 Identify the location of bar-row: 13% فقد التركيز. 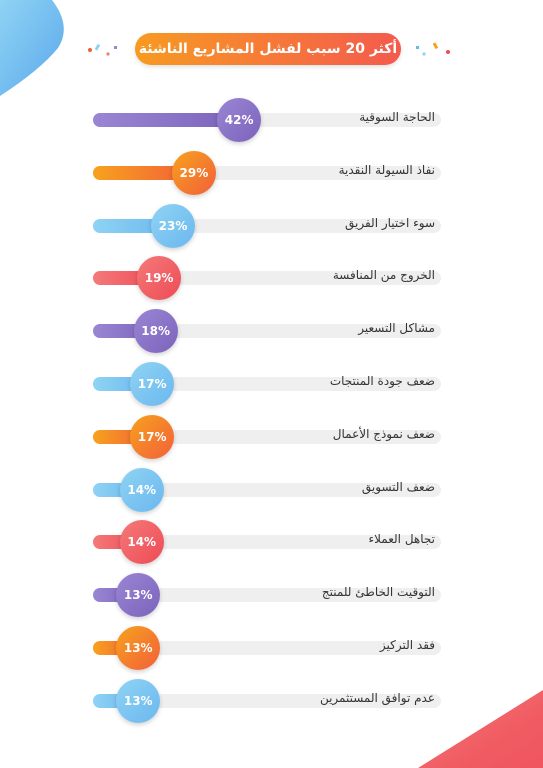
(271, 648).